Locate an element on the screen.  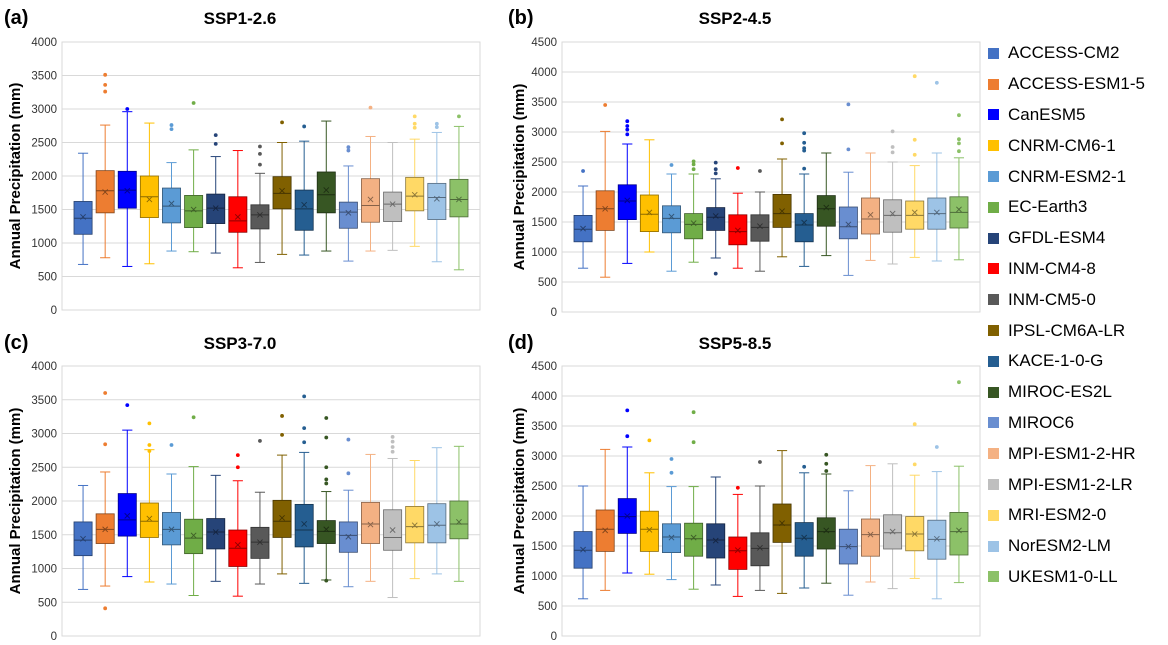
panel-label: (b) is located at coordinates (521, 18).